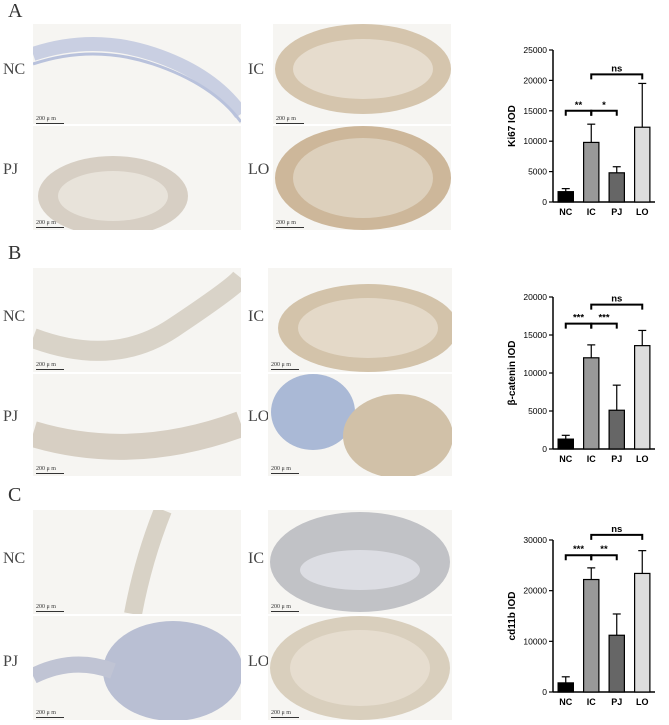  Describe the element at coordinates (50, 608) in the screenshot. I see `scalebar-nc-c: 200 μ m` at that location.